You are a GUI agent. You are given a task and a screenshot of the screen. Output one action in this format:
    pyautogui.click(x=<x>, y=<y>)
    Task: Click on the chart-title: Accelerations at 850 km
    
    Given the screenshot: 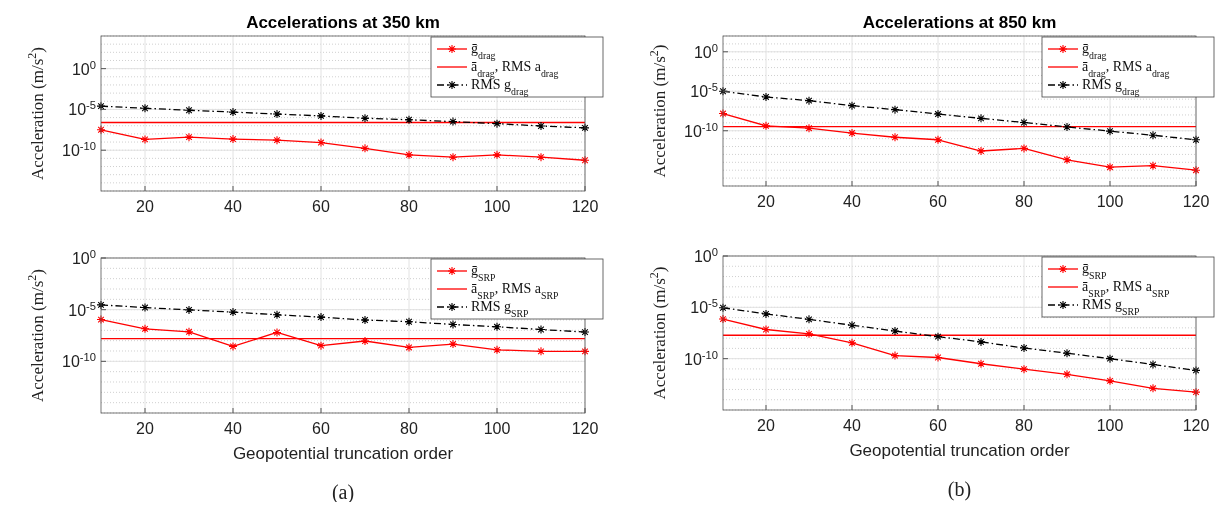 What is the action you would take?
    pyautogui.click(x=959, y=22)
    